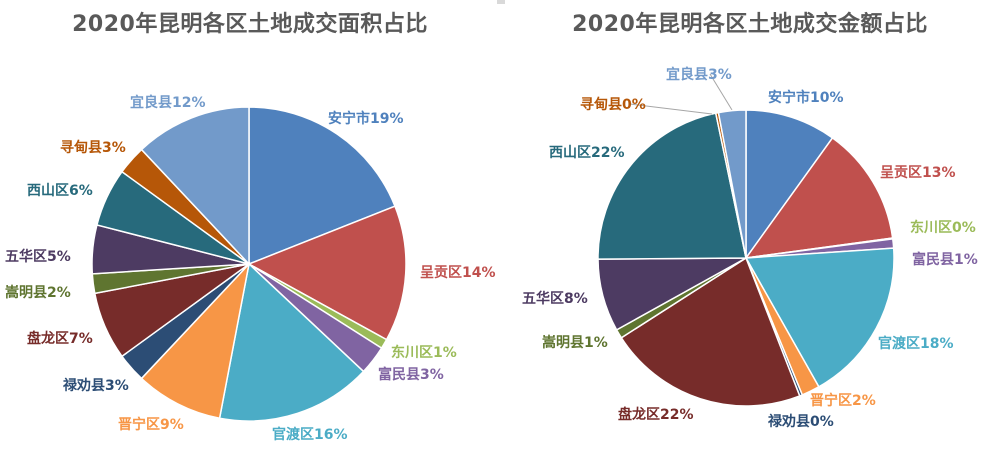 The width and height of the screenshot is (1001, 453). Describe the element at coordinates (555, 298) in the screenshot. I see `slice-label: 五华区8%` at that location.